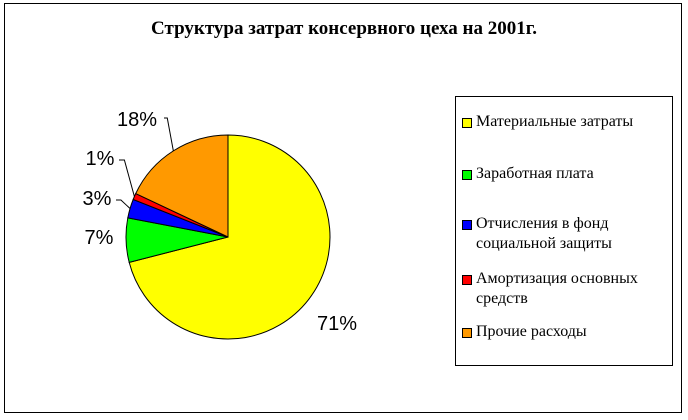 Image resolution: width=688 pixels, height=420 pixels. What do you see at coordinates (467, 123) in the screenshot?
I see `legend-swatch-material` at bounding box center [467, 123].